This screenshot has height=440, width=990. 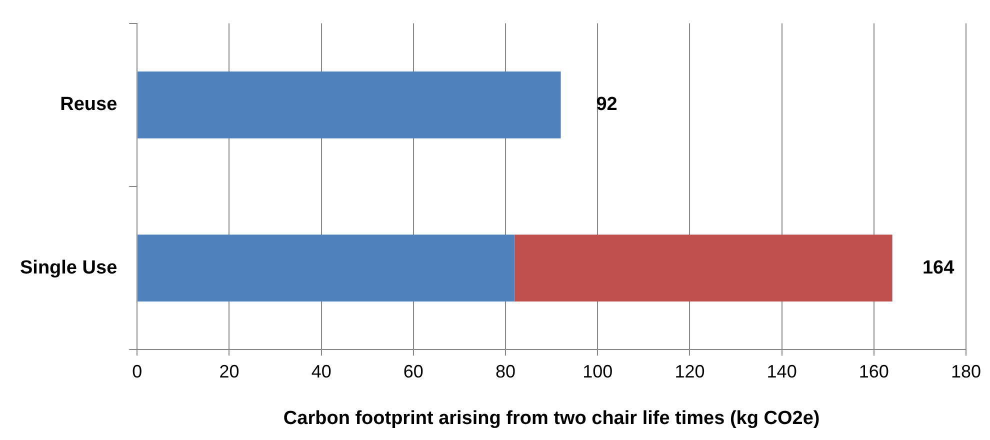 What do you see at coordinates (321, 371) in the screenshot?
I see `x-tick-label: 40` at bounding box center [321, 371].